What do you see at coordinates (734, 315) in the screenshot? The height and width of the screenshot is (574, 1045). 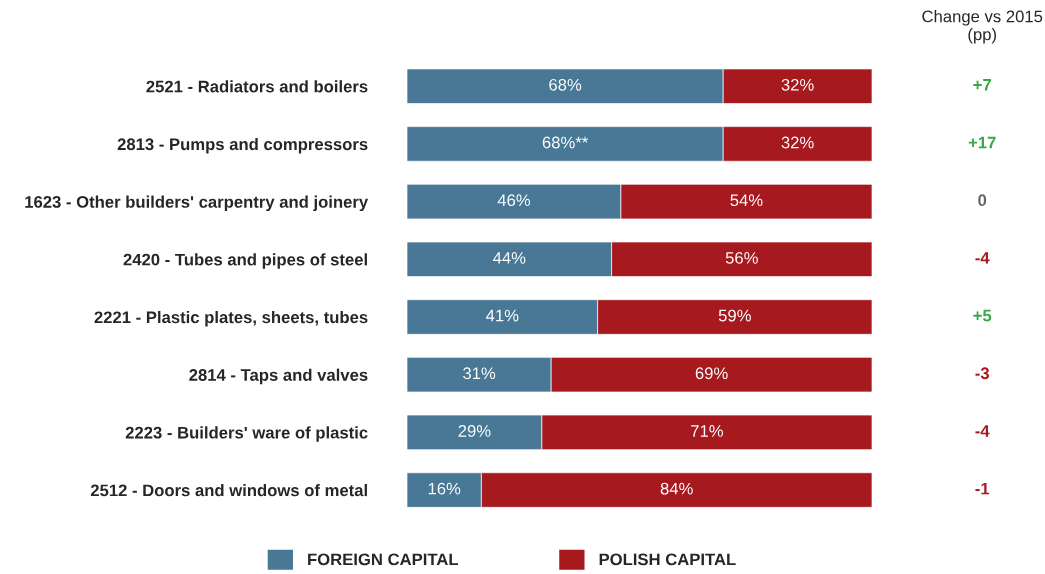 I see `data-label: 59%` at bounding box center [734, 315].